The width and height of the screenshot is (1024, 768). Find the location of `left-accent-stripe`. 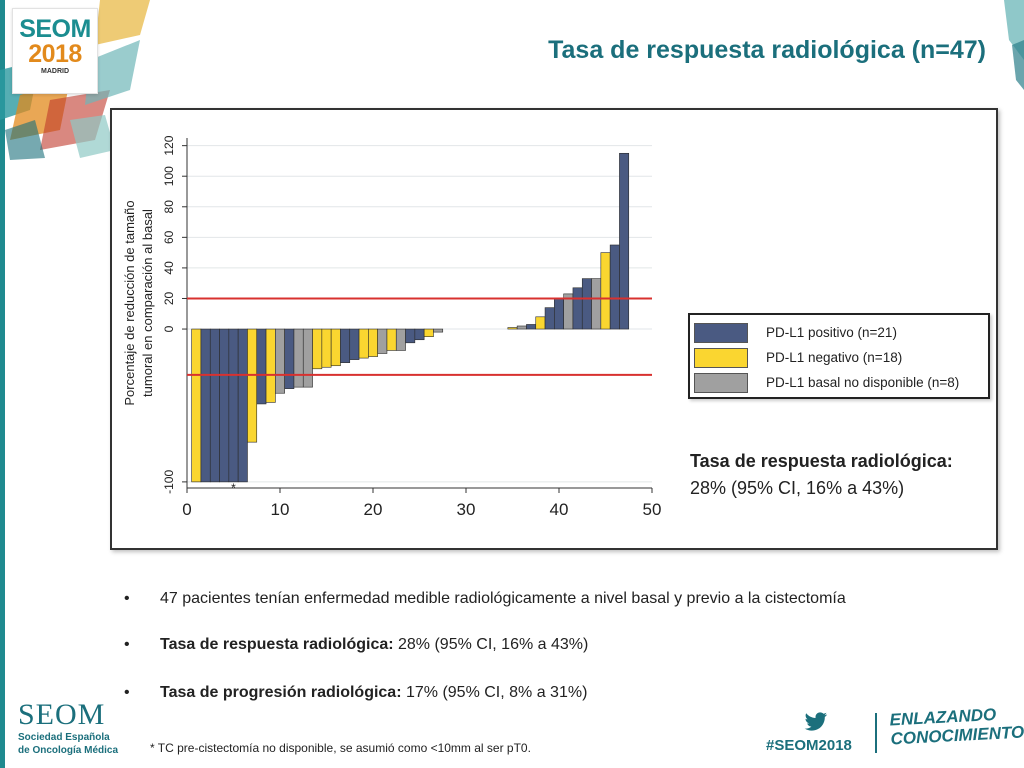

left-accent-stripe is located at coordinates (2, 384).